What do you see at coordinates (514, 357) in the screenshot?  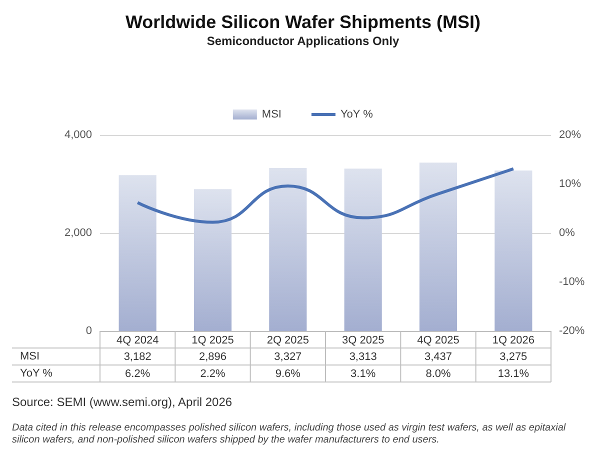 I see `data-label: 3,275` at bounding box center [514, 357].